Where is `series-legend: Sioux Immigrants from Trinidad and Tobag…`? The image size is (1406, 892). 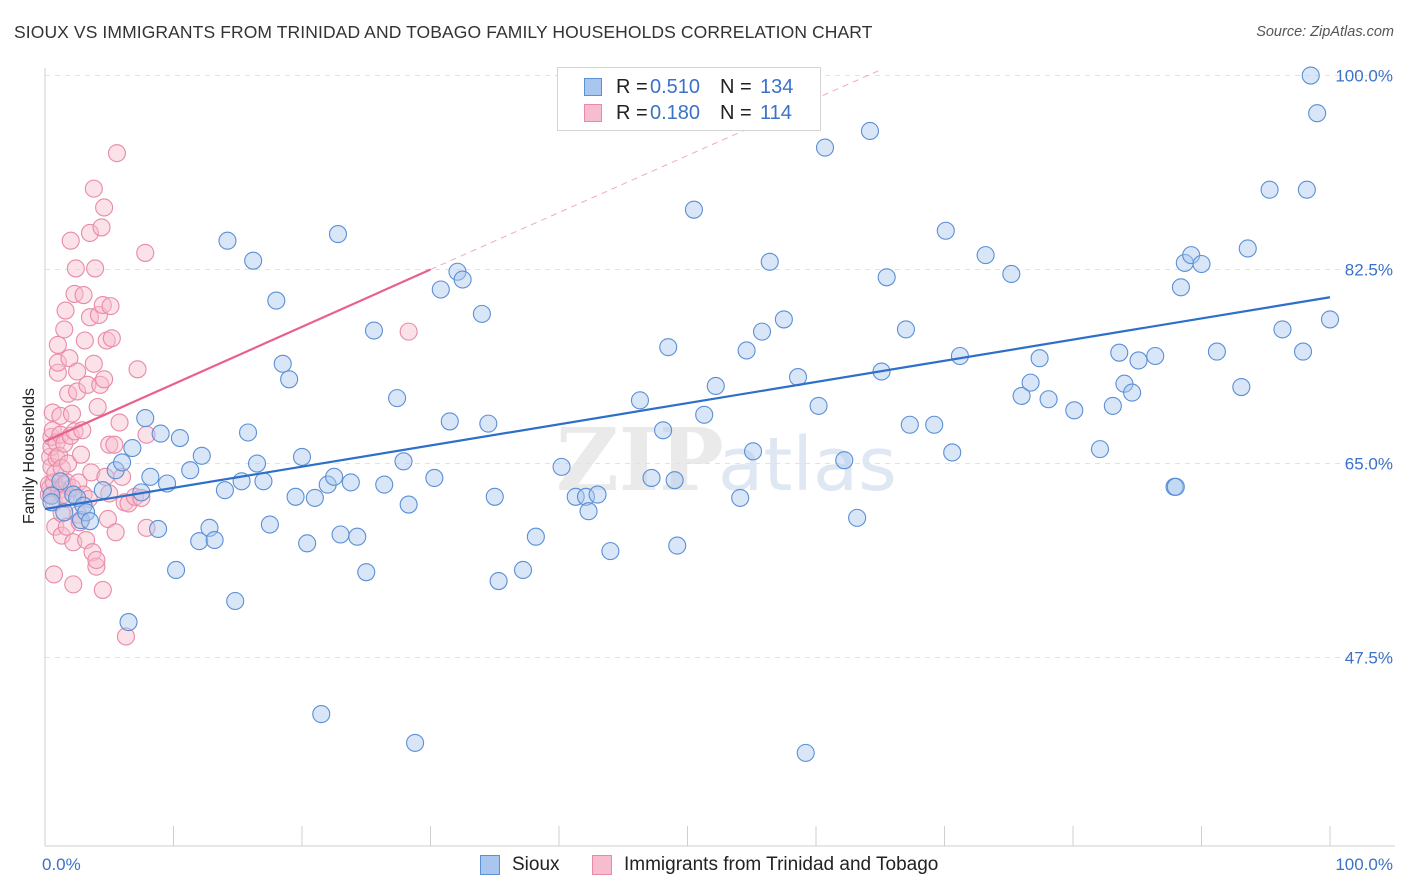
series-legend: Sioux Immigrants from Trinidad and Tobag… is located at coordinates (703, 865).